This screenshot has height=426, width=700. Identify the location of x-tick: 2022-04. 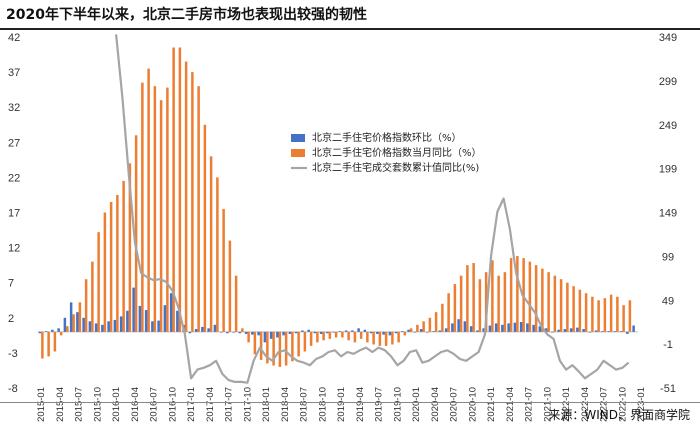
(585, 404).